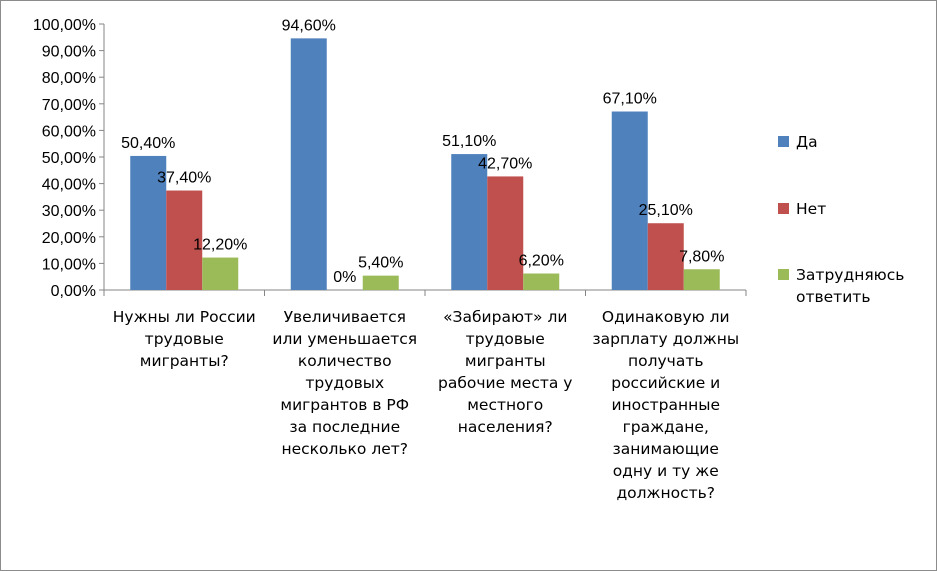 Image resolution: width=937 pixels, height=571 pixels. Describe the element at coordinates (69, 211) in the screenshot. I see `y-tick-label: 30,00%` at that location.